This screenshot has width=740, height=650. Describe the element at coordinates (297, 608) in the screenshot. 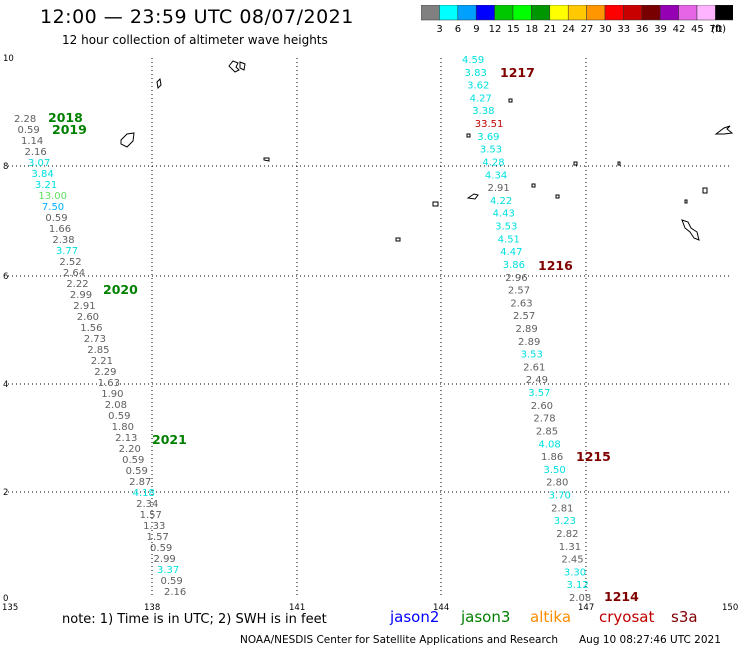

I see `x-tick-label: 141` at that location.